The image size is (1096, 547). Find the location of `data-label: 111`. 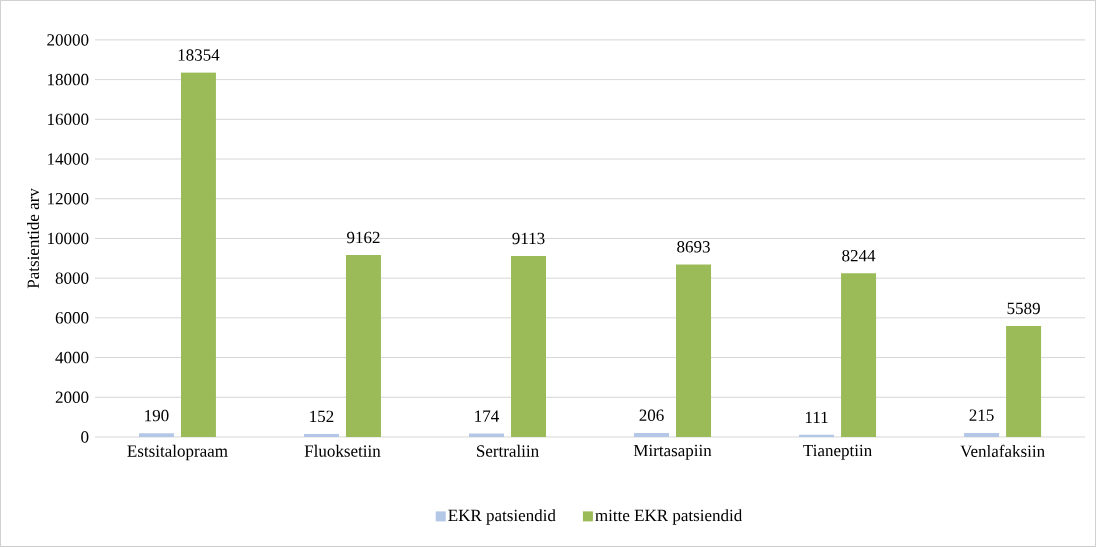

data-label: 111 is located at coordinates (816, 417).